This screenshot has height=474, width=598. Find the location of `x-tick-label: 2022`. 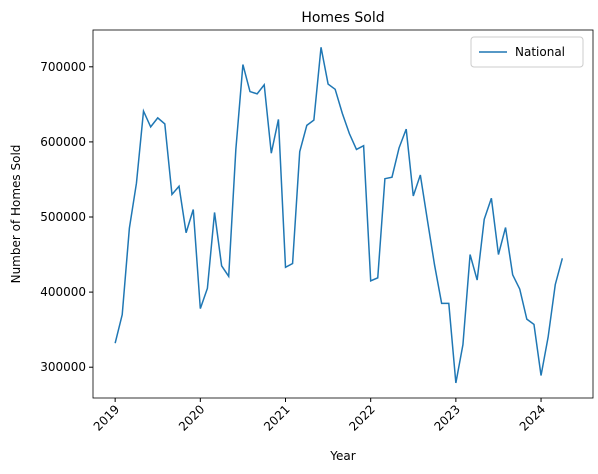

x-tick-label: 2022 is located at coordinates (361, 417).